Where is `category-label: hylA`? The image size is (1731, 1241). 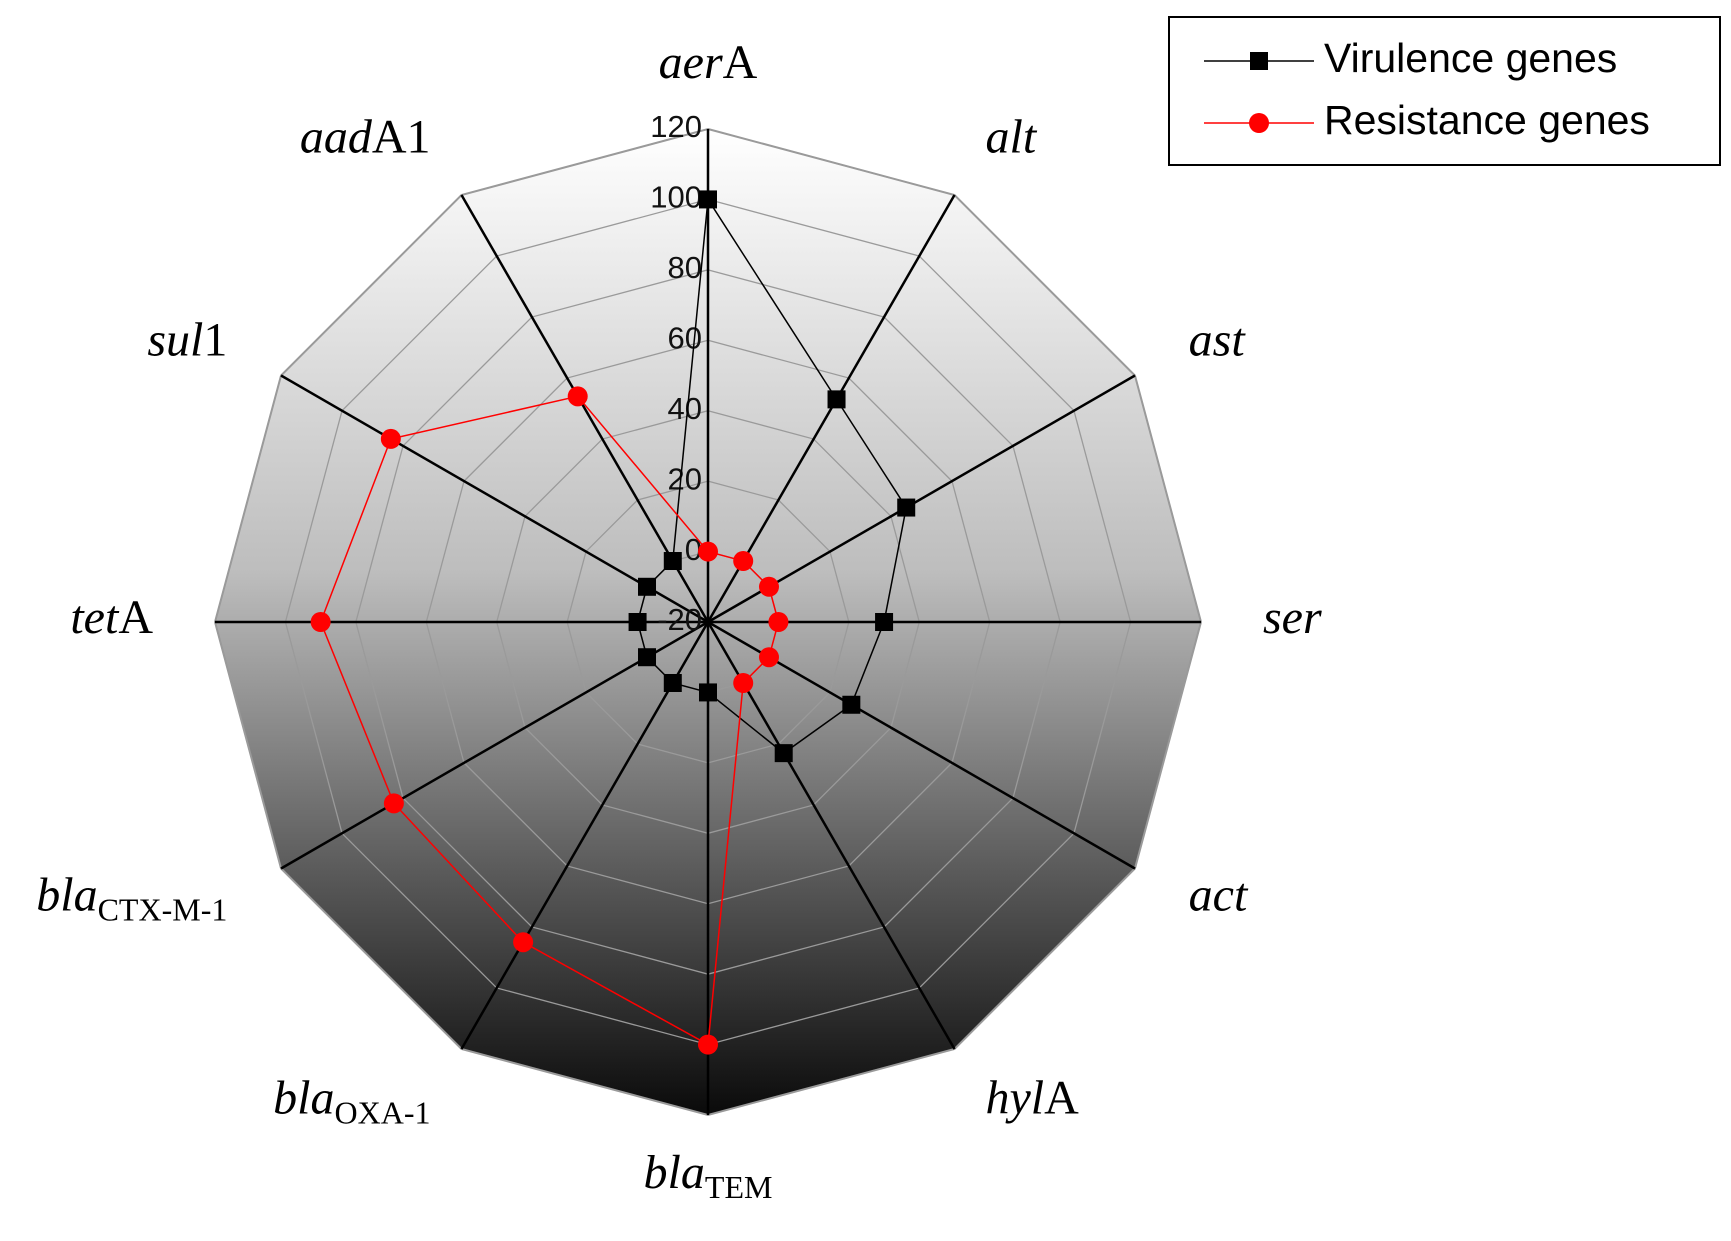 category-label: hylA is located at coordinates (1033, 1098).